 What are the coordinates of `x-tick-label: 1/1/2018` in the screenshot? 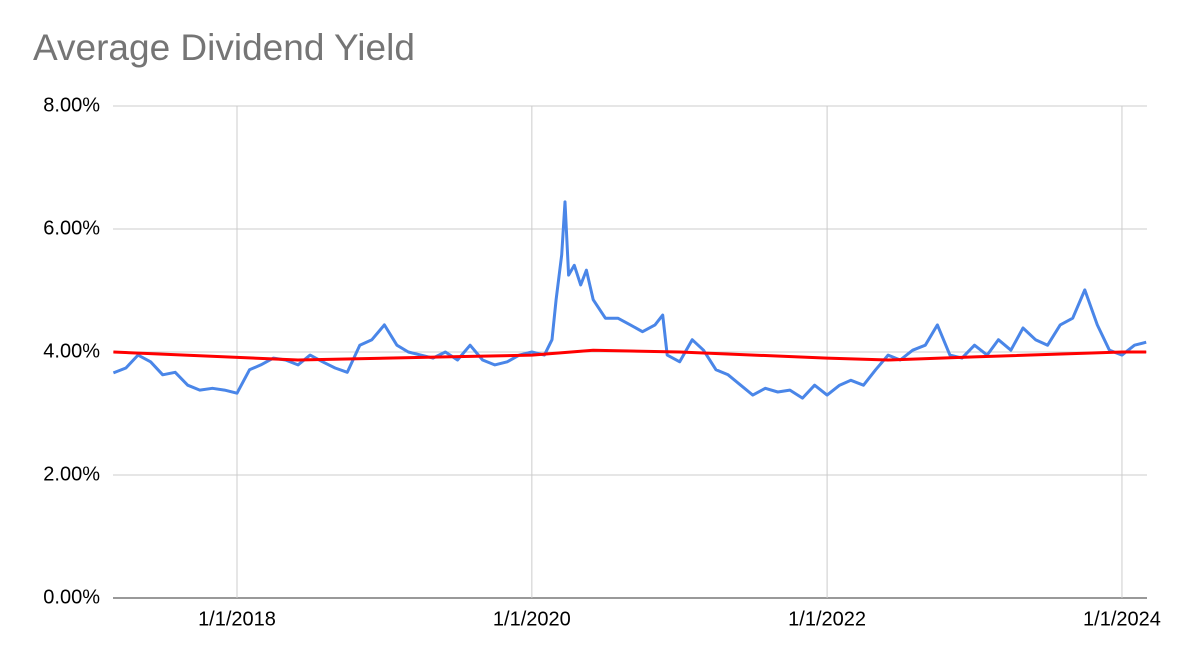 It's located at (237, 619).